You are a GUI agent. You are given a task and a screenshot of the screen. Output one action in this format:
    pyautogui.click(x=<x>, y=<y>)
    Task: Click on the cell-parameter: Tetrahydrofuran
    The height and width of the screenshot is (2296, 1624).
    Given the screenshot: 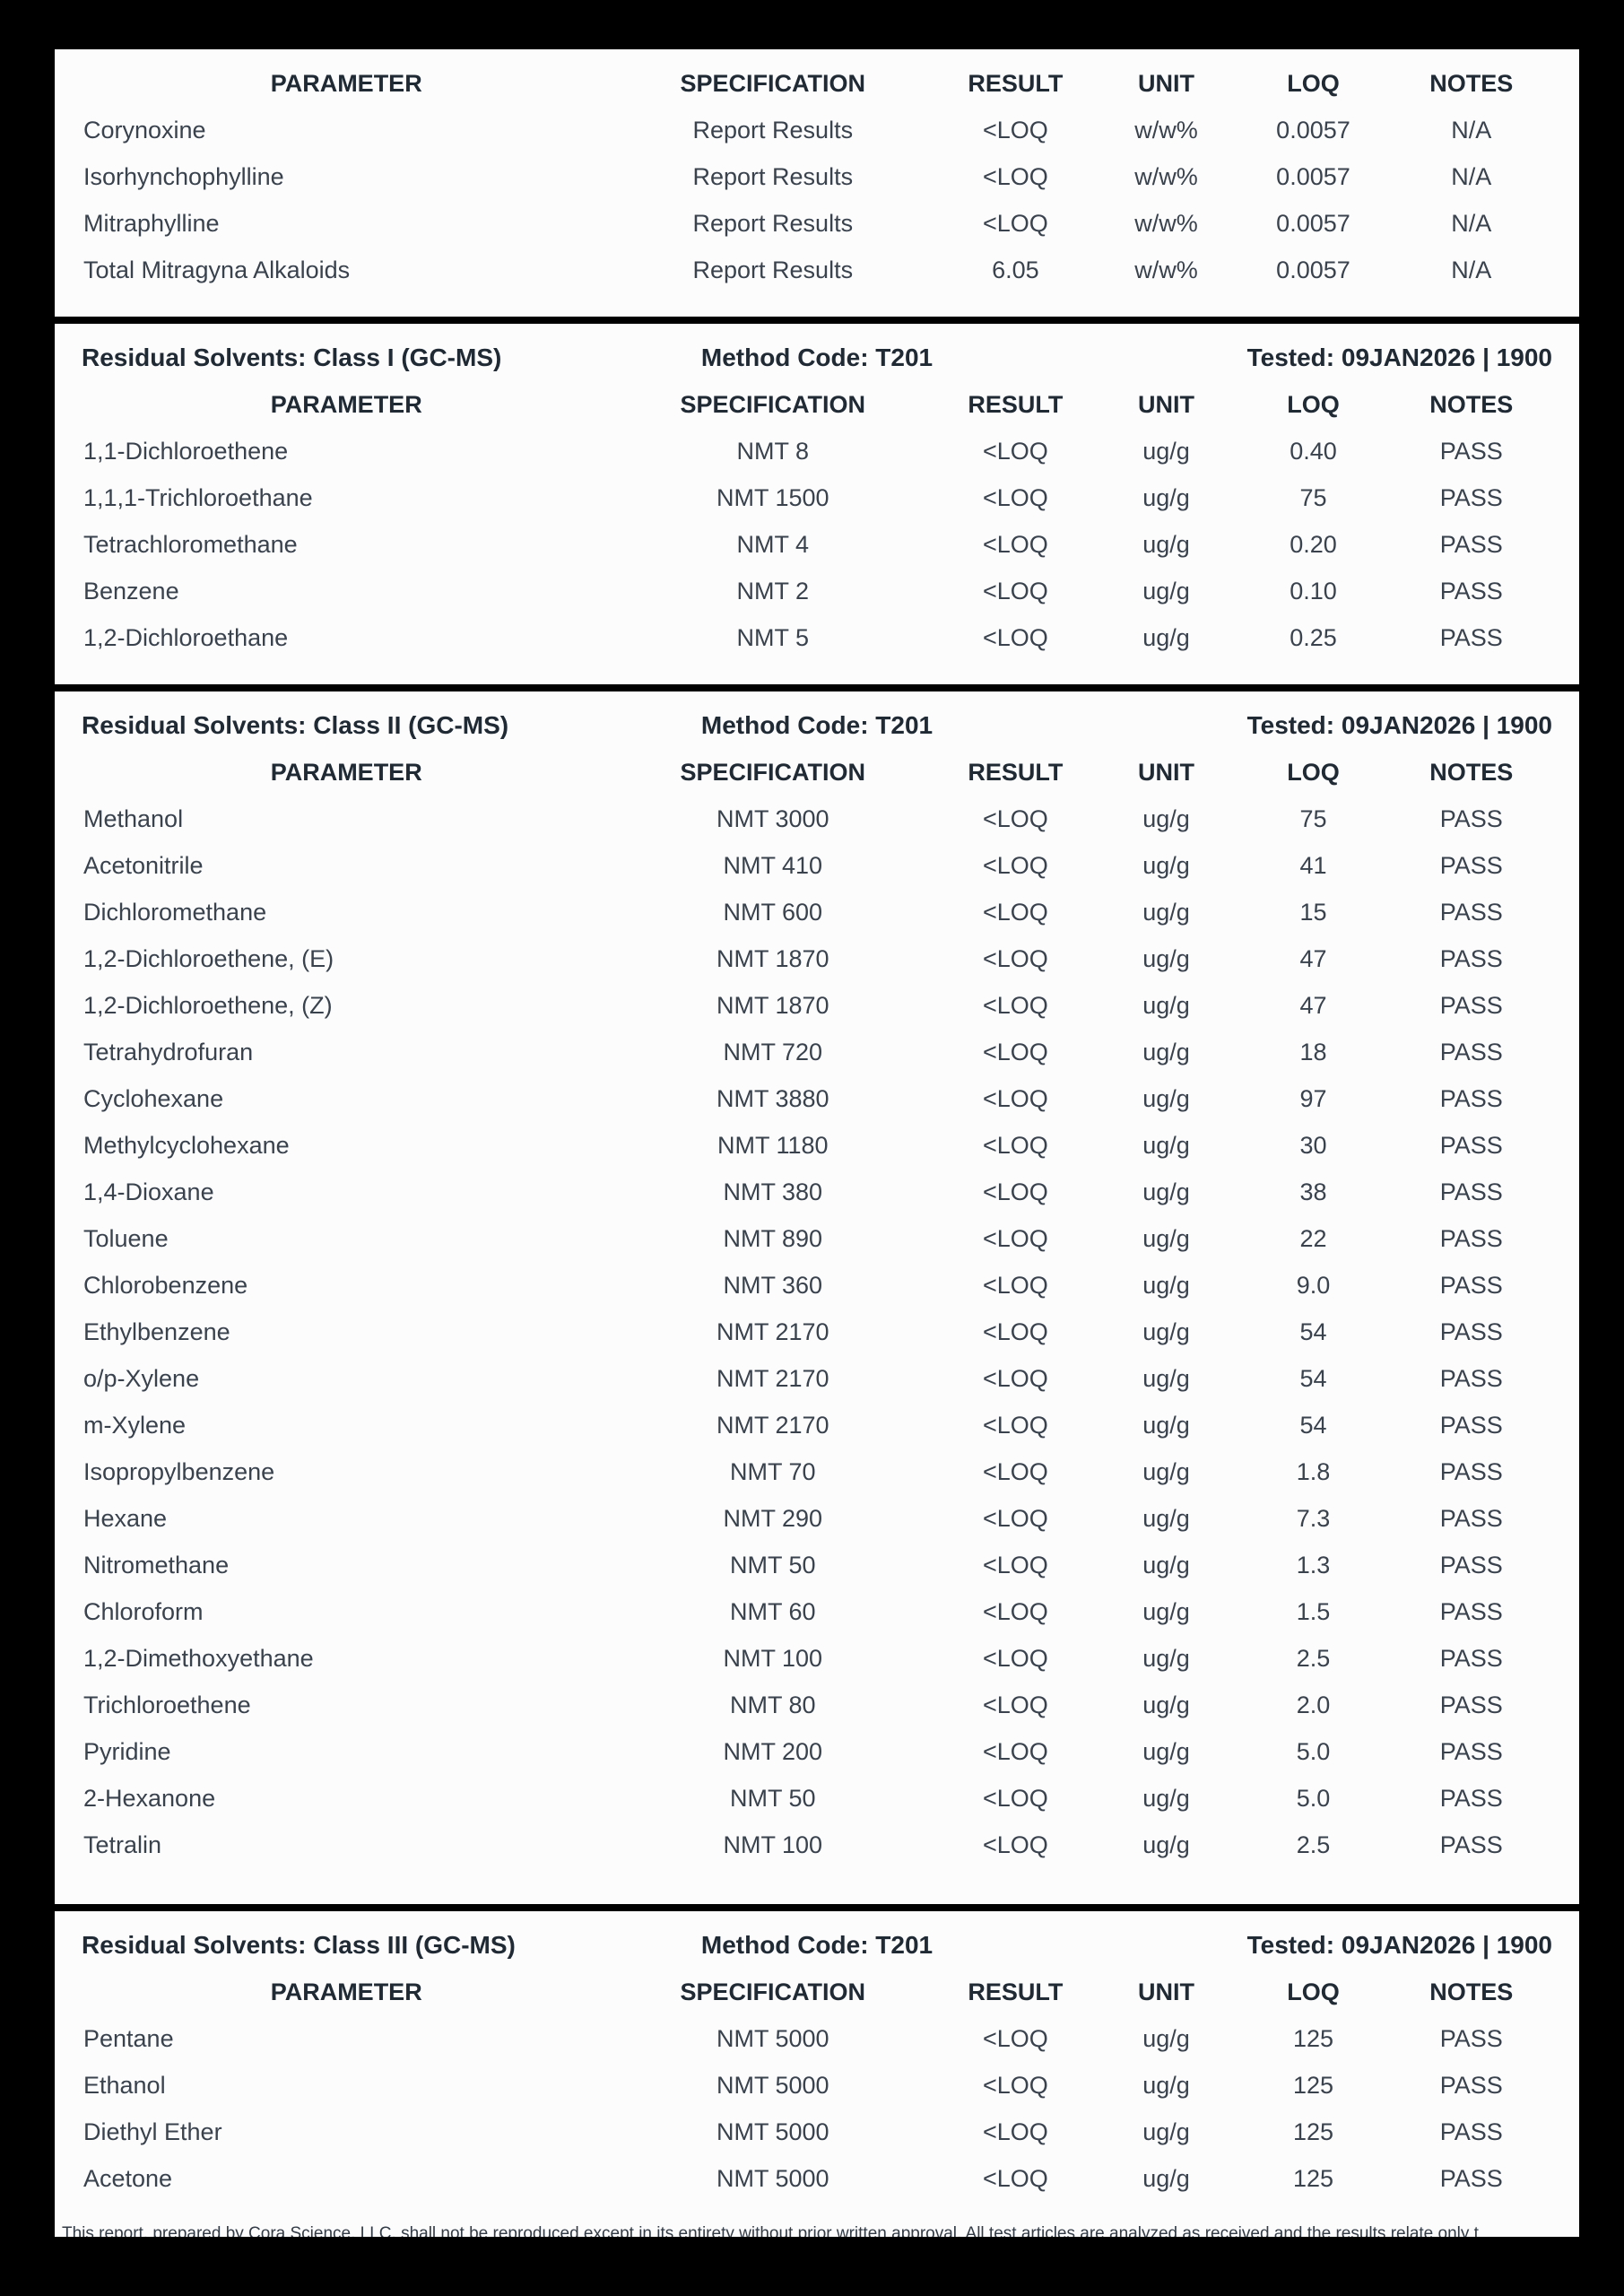 What is the action you would take?
    pyautogui.click(x=168, y=1051)
    